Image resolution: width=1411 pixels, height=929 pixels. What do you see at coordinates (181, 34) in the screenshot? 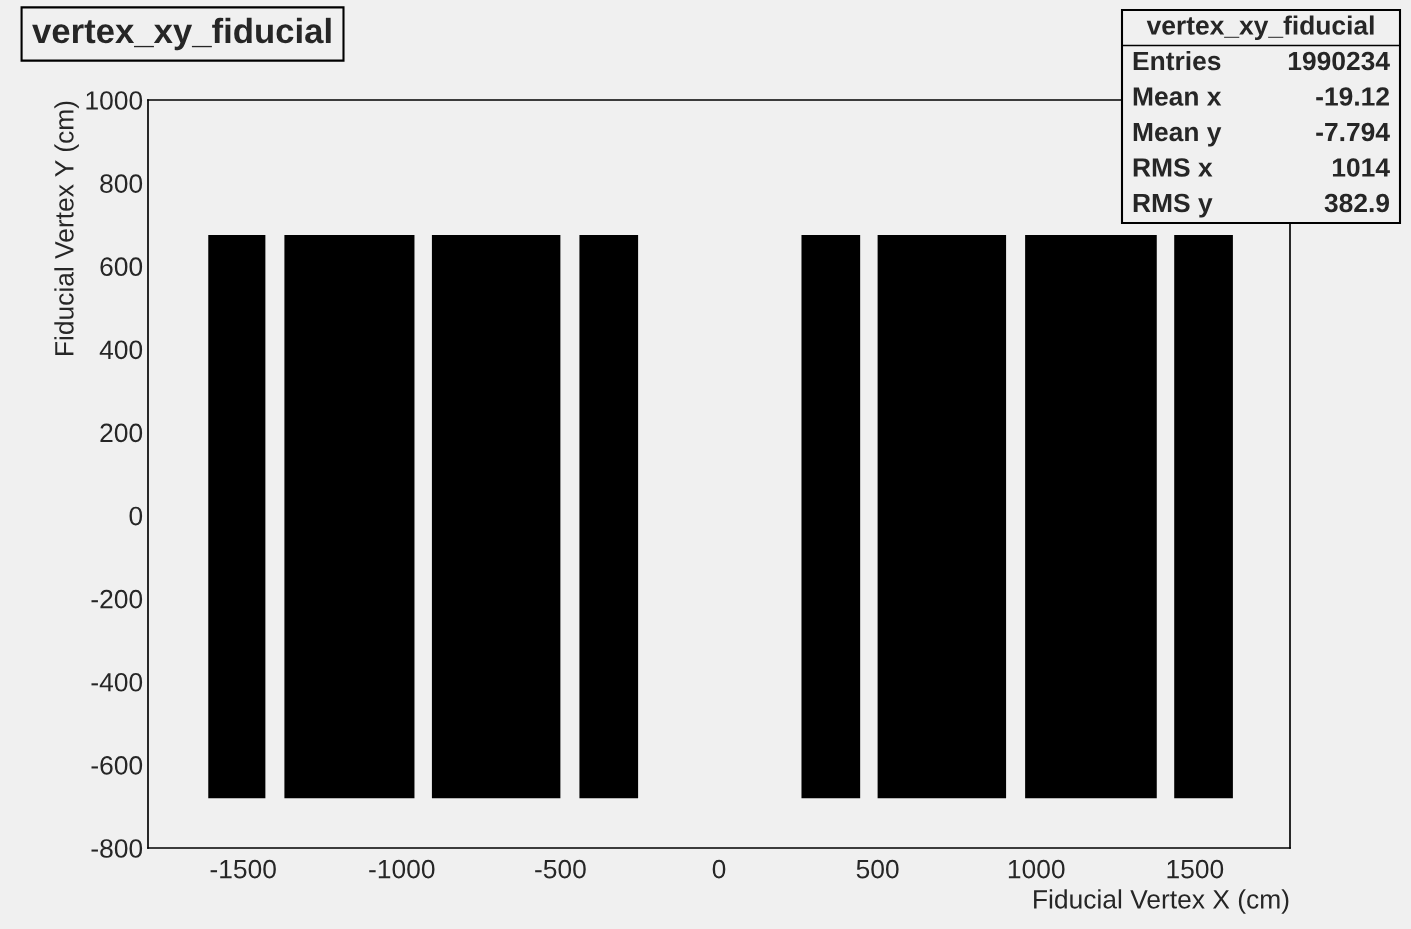
I see `chart-title: vertex_xy_fiducial` at bounding box center [181, 34].